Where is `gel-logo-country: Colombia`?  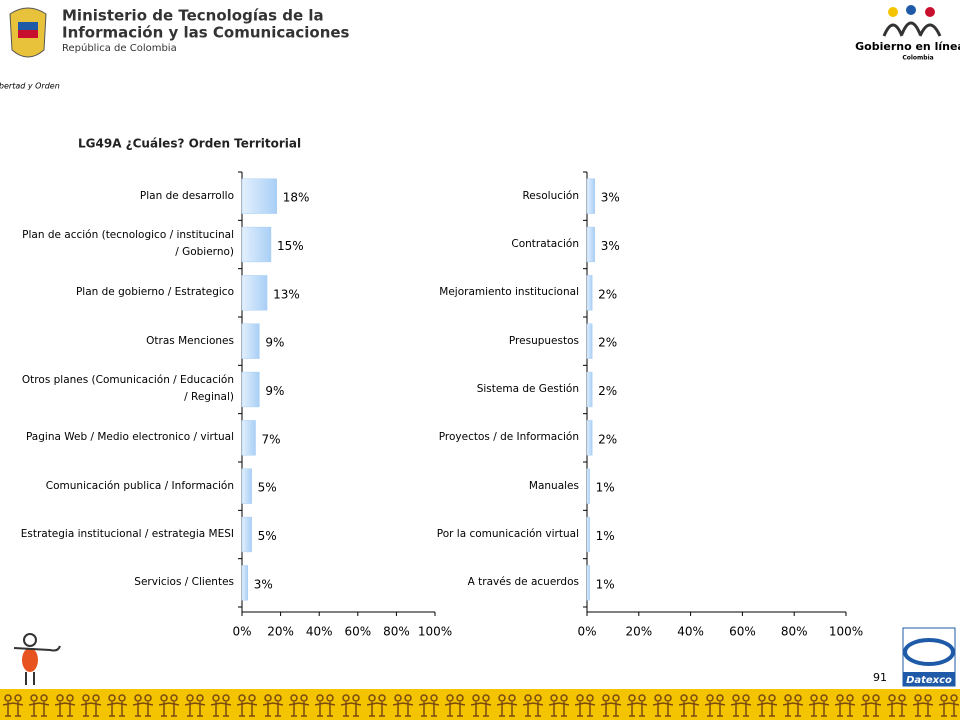 gel-logo-country: Colombia is located at coordinates (917, 58).